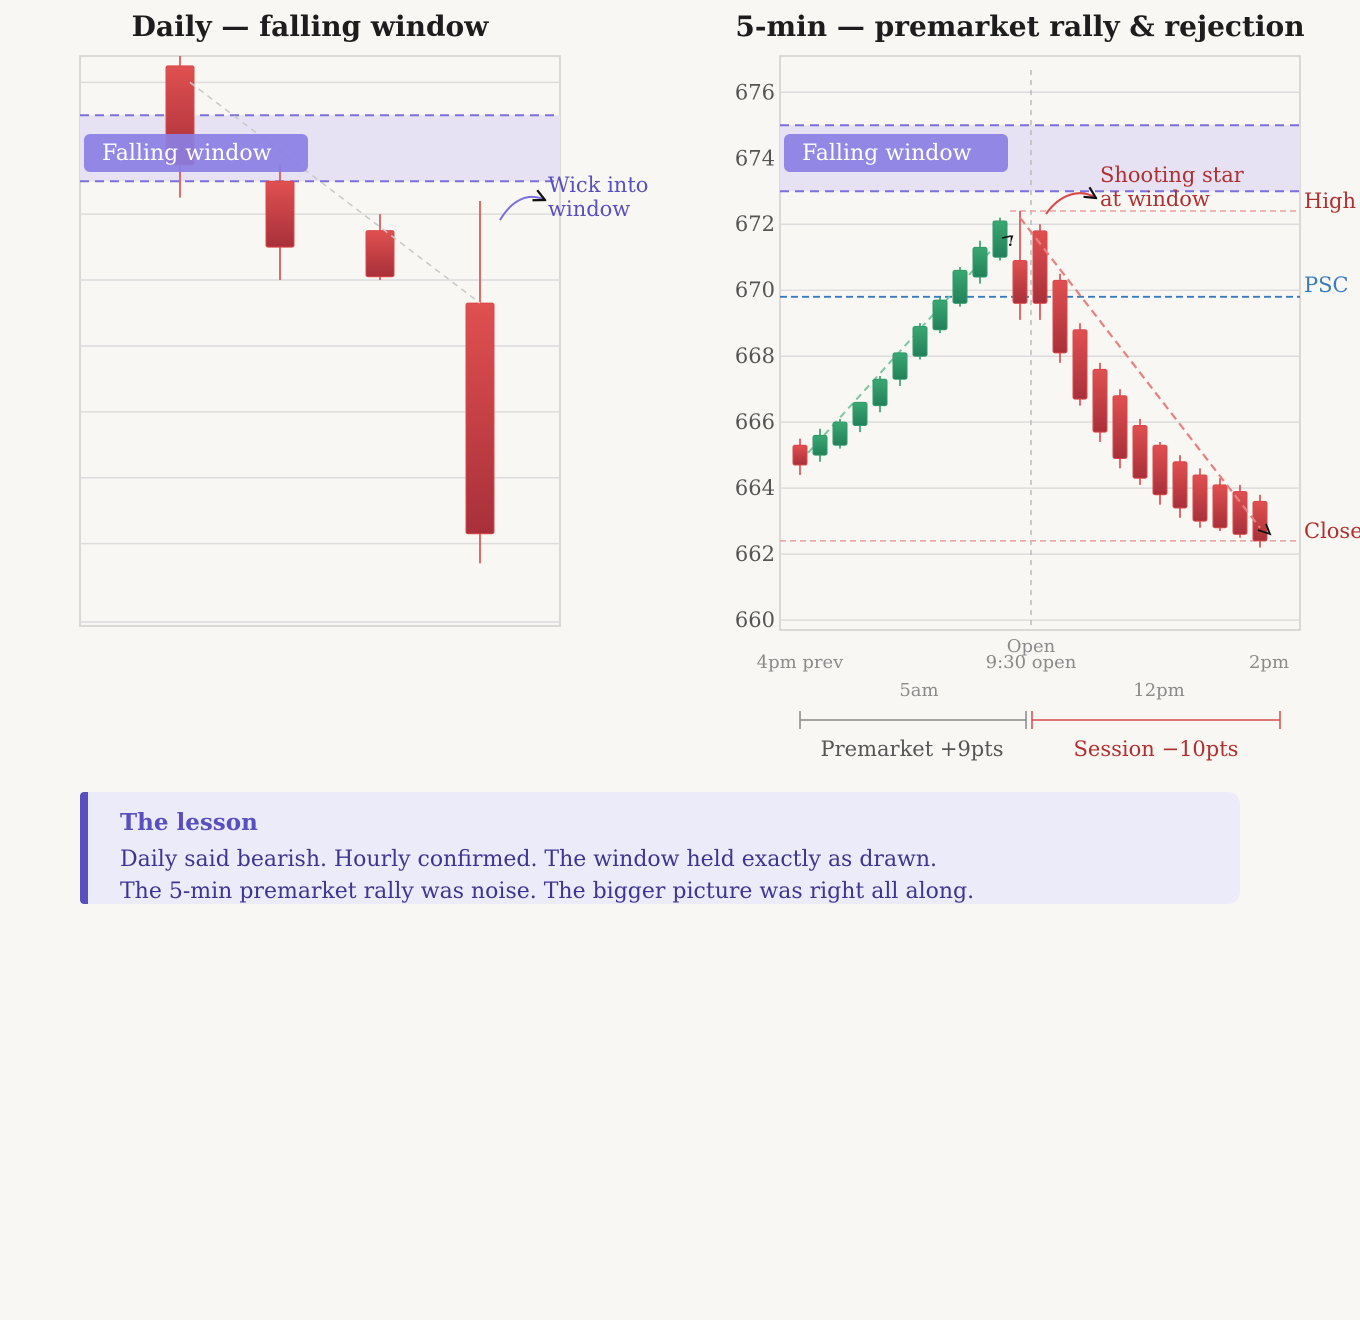 The width and height of the screenshot is (1360, 1320). What do you see at coordinates (1156, 749) in the screenshot?
I see `session-segment-label: Session −10pts` at bounding box center [1156, 749].